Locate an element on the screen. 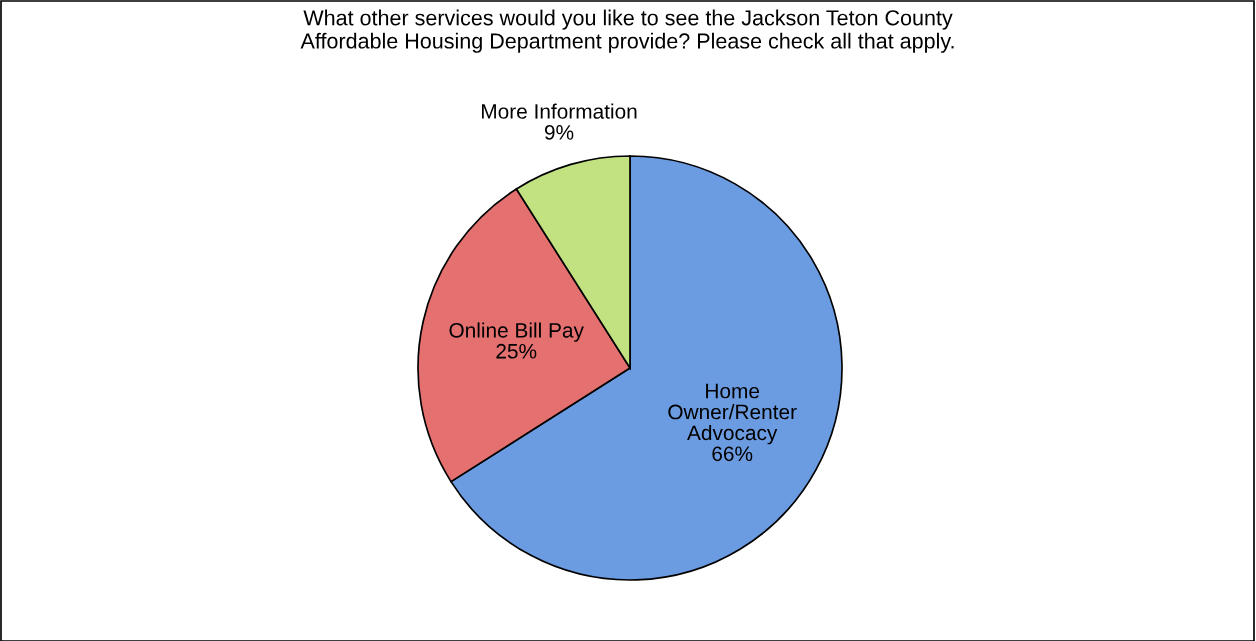 The height and width of the screenshot is (641, 1256). chart-title: What other services would you like to see the Jackson Teton County Affordable Housing Department provide? Please check all that apply. is located at coordinates (627, 31).